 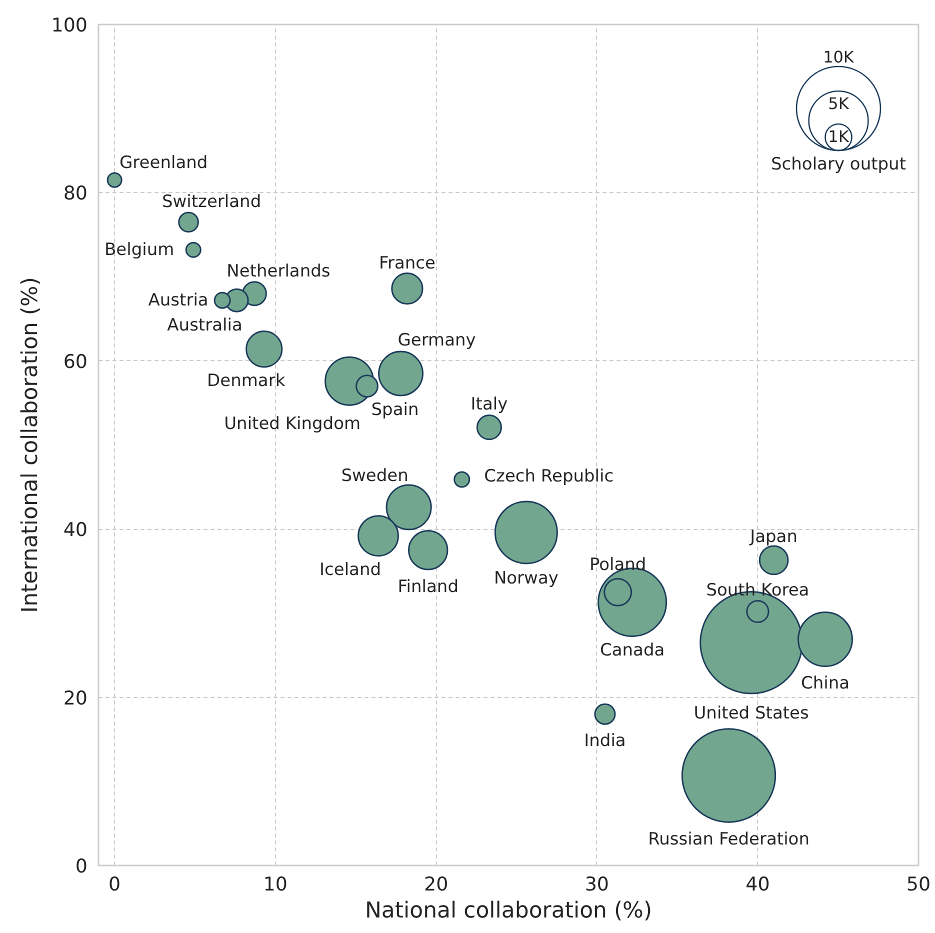 I want to click on y-tick-label: 40, so click(x=75, y=530).